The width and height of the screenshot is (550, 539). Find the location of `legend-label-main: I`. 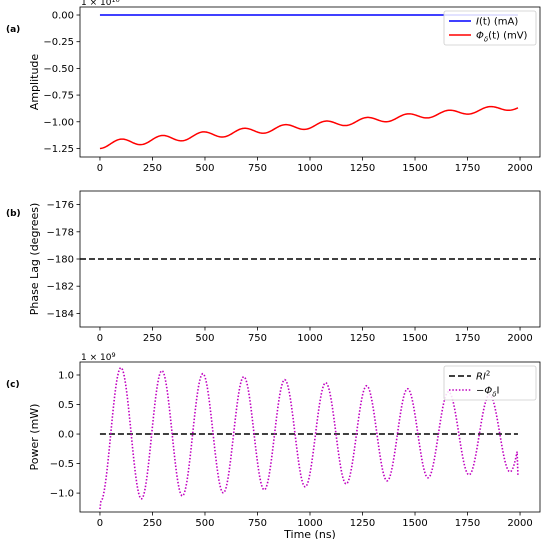

legend-label-main: I is located at coordinates (477, 22).